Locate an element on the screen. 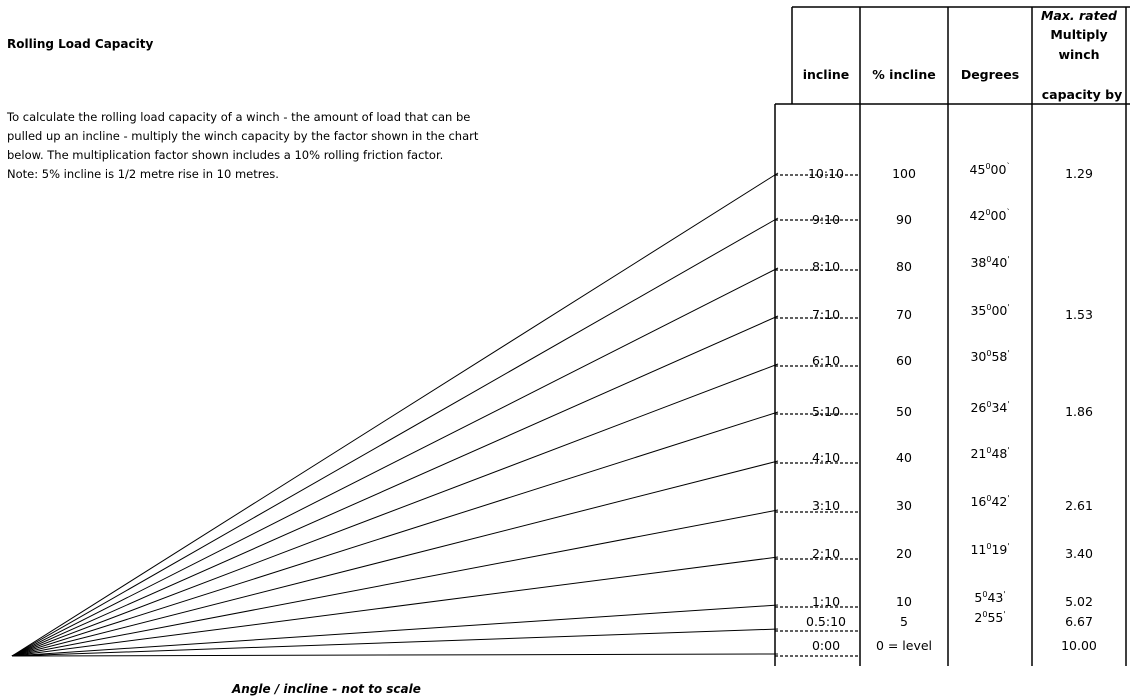 This screenshot has width=1130, height=699. cell-percent-incline: 40 is located at coordinates (904, 457).